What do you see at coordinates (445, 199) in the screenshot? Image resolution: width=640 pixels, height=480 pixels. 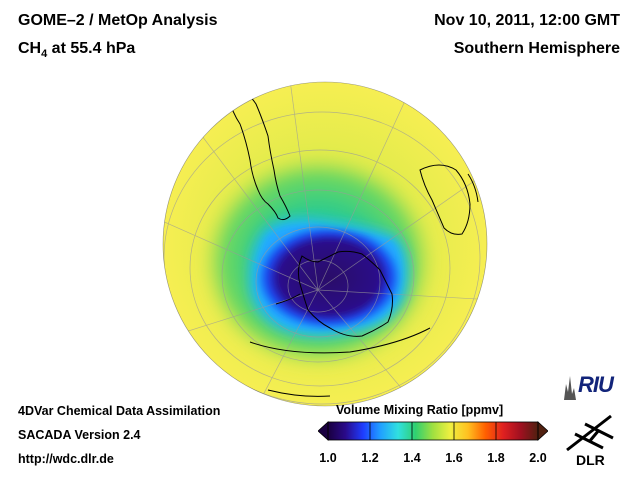 I see `africa-coast` at bounding box center [445, 199].